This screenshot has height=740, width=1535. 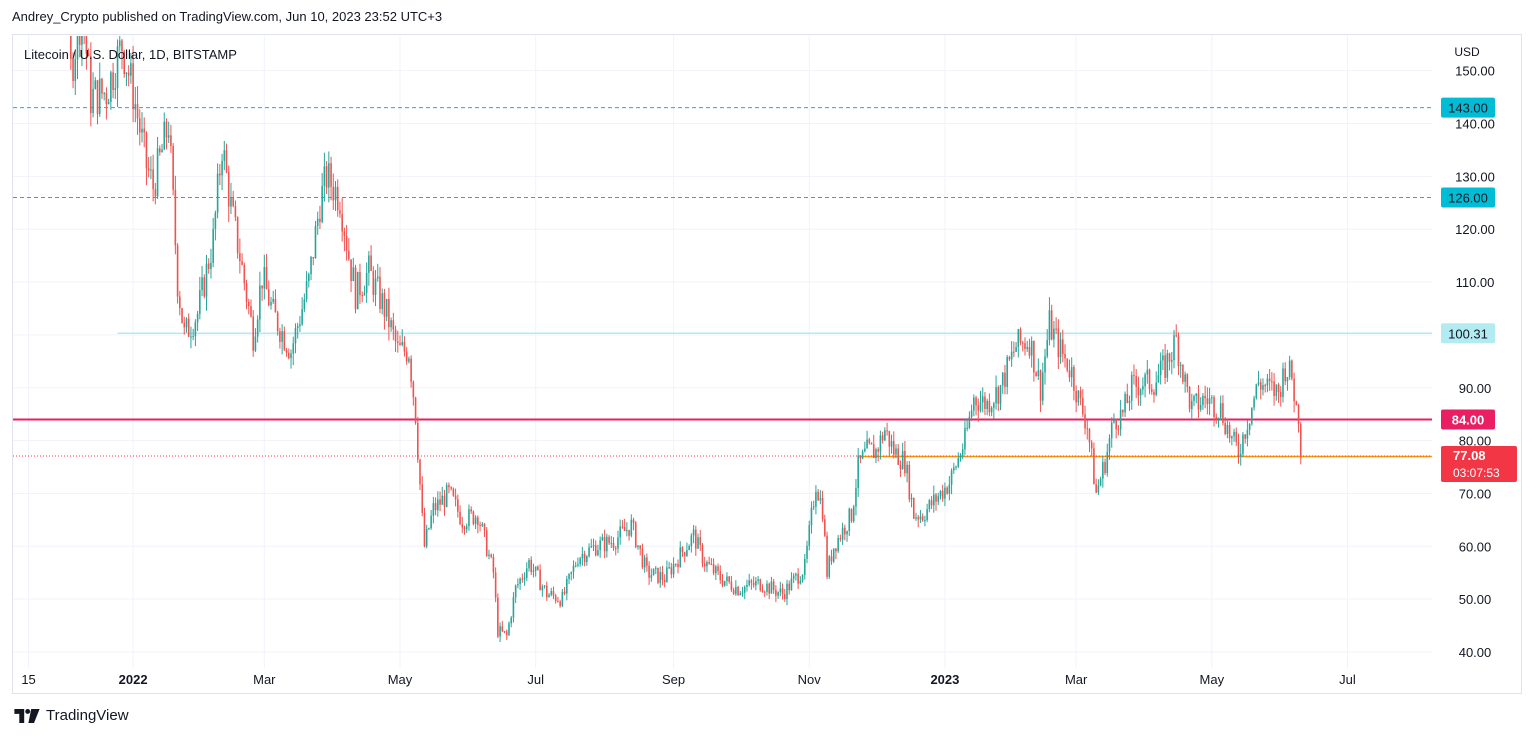 I want to click on y-tick-label: 80.00, so click(x=1475, y=441).